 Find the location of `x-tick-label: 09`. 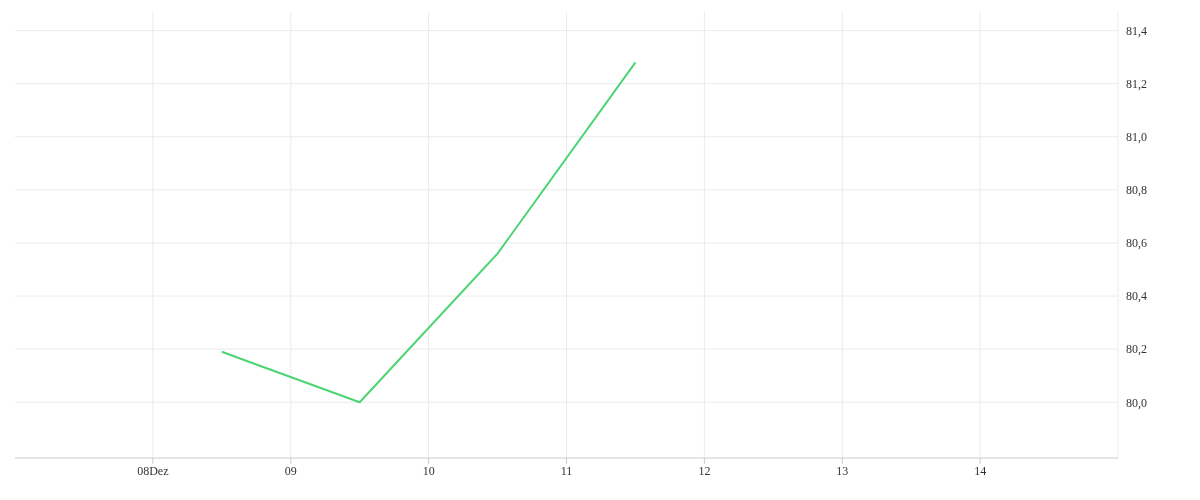

x-tick-label: 09 is located at coordinates (290, 470).